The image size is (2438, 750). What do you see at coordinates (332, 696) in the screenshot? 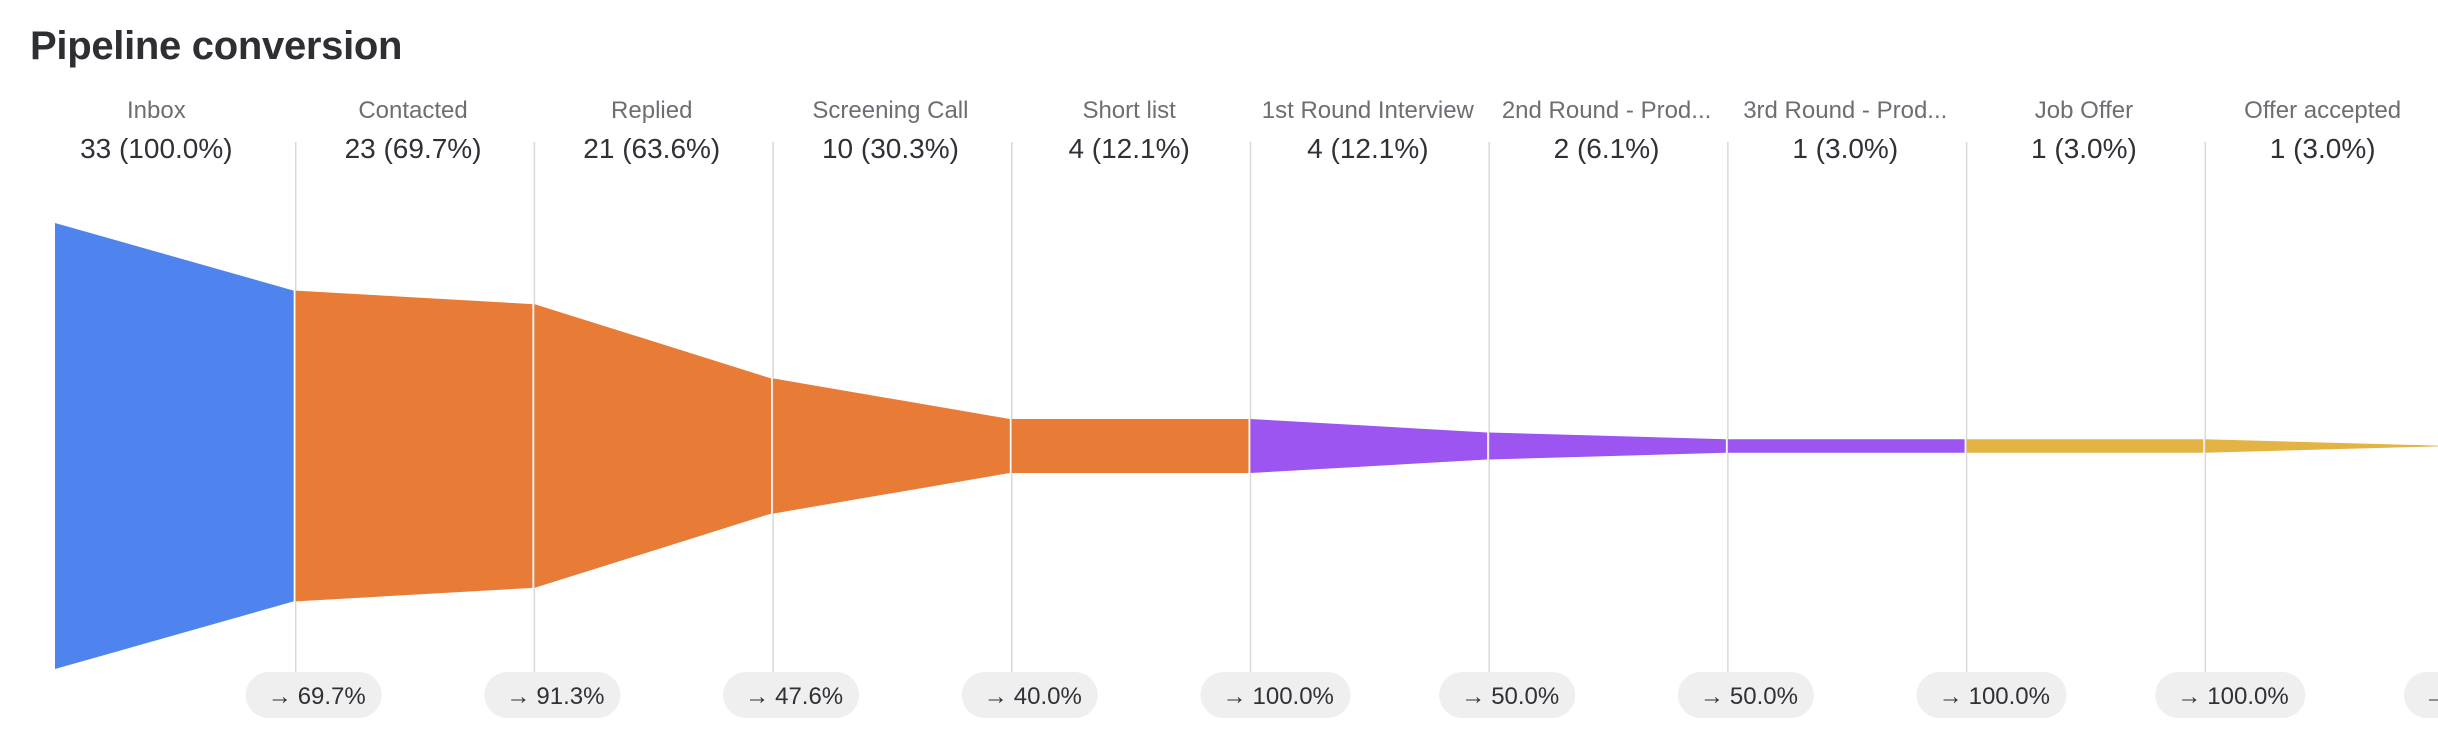
I see `step-conversion-value: 69.7%` at bounding box center [332, 696].